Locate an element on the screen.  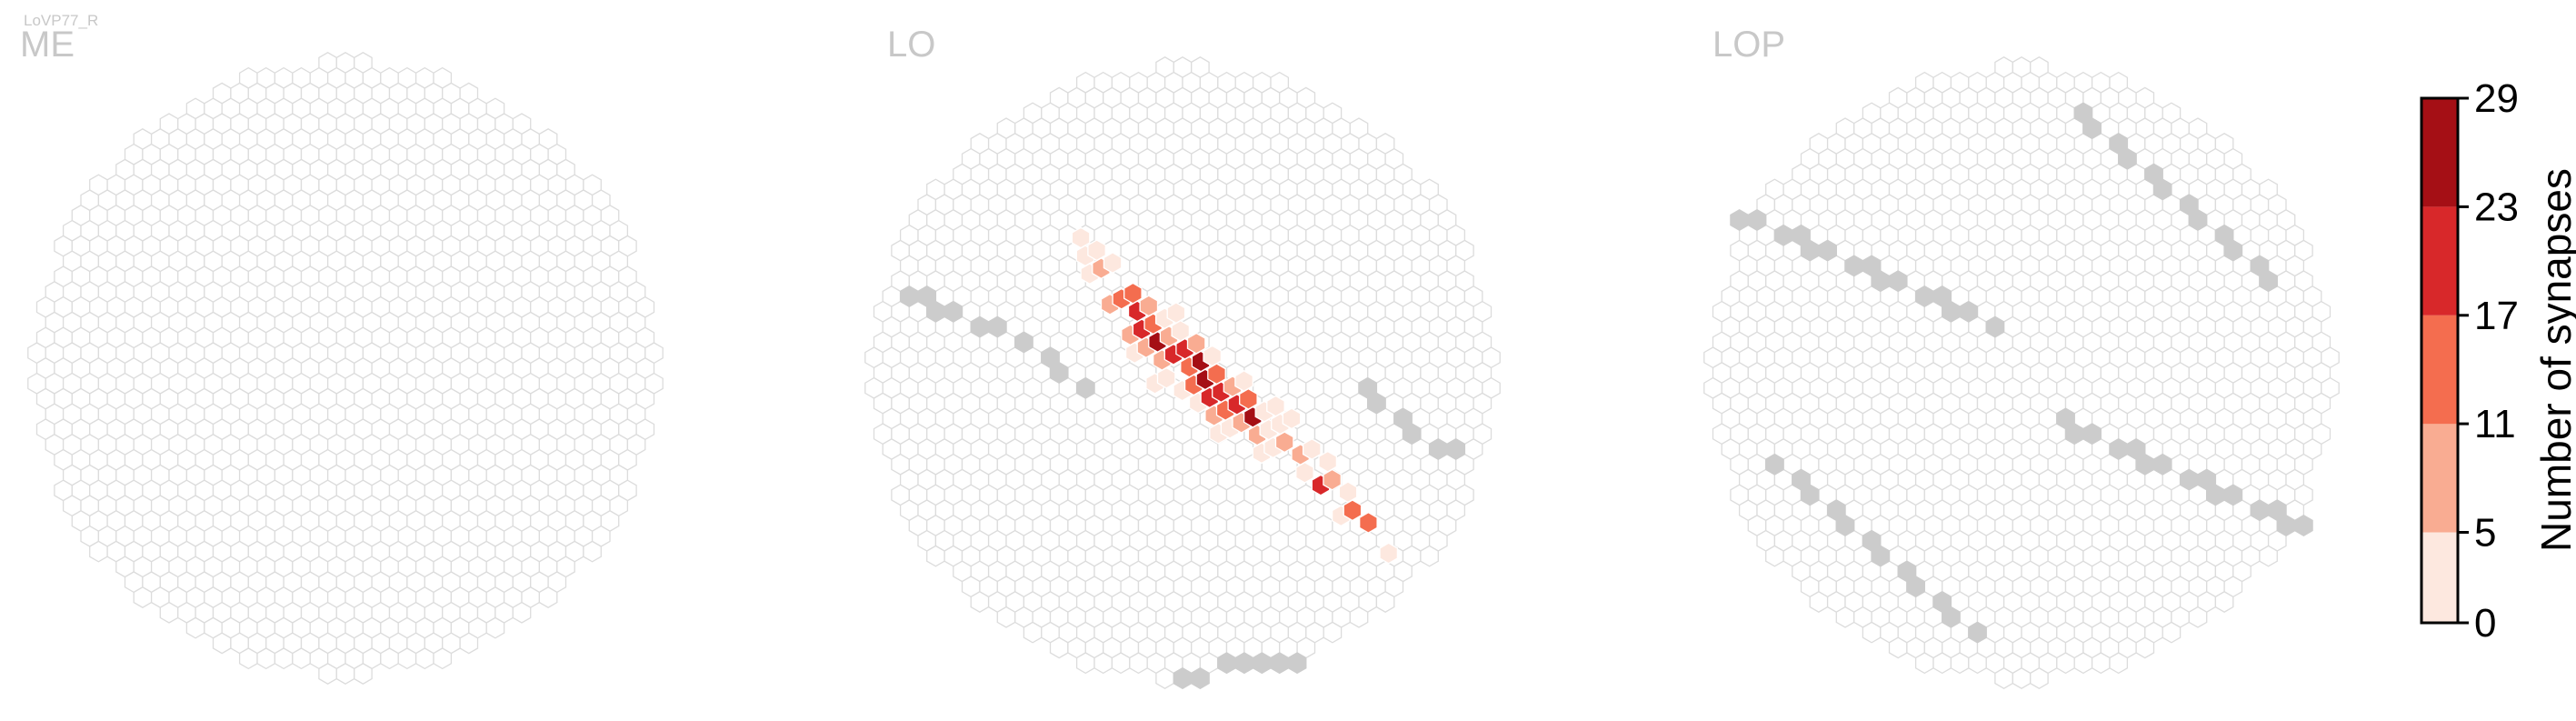
colorbar-tick-label: 11 is located at coordinates (2495, 424).